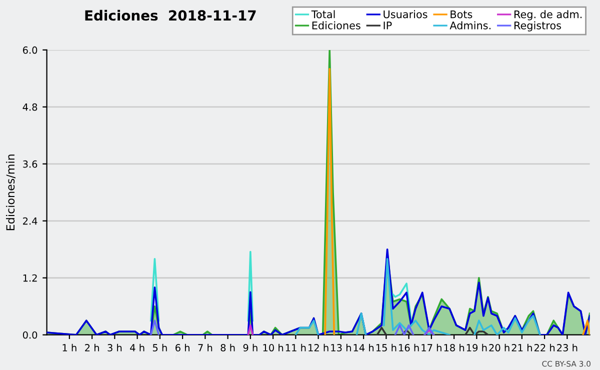 This screenshot has width=600, height=370. Describe the element at coordinates (318, 348) in the screenshot. I see `x-tick-label: 12 h` at that location.